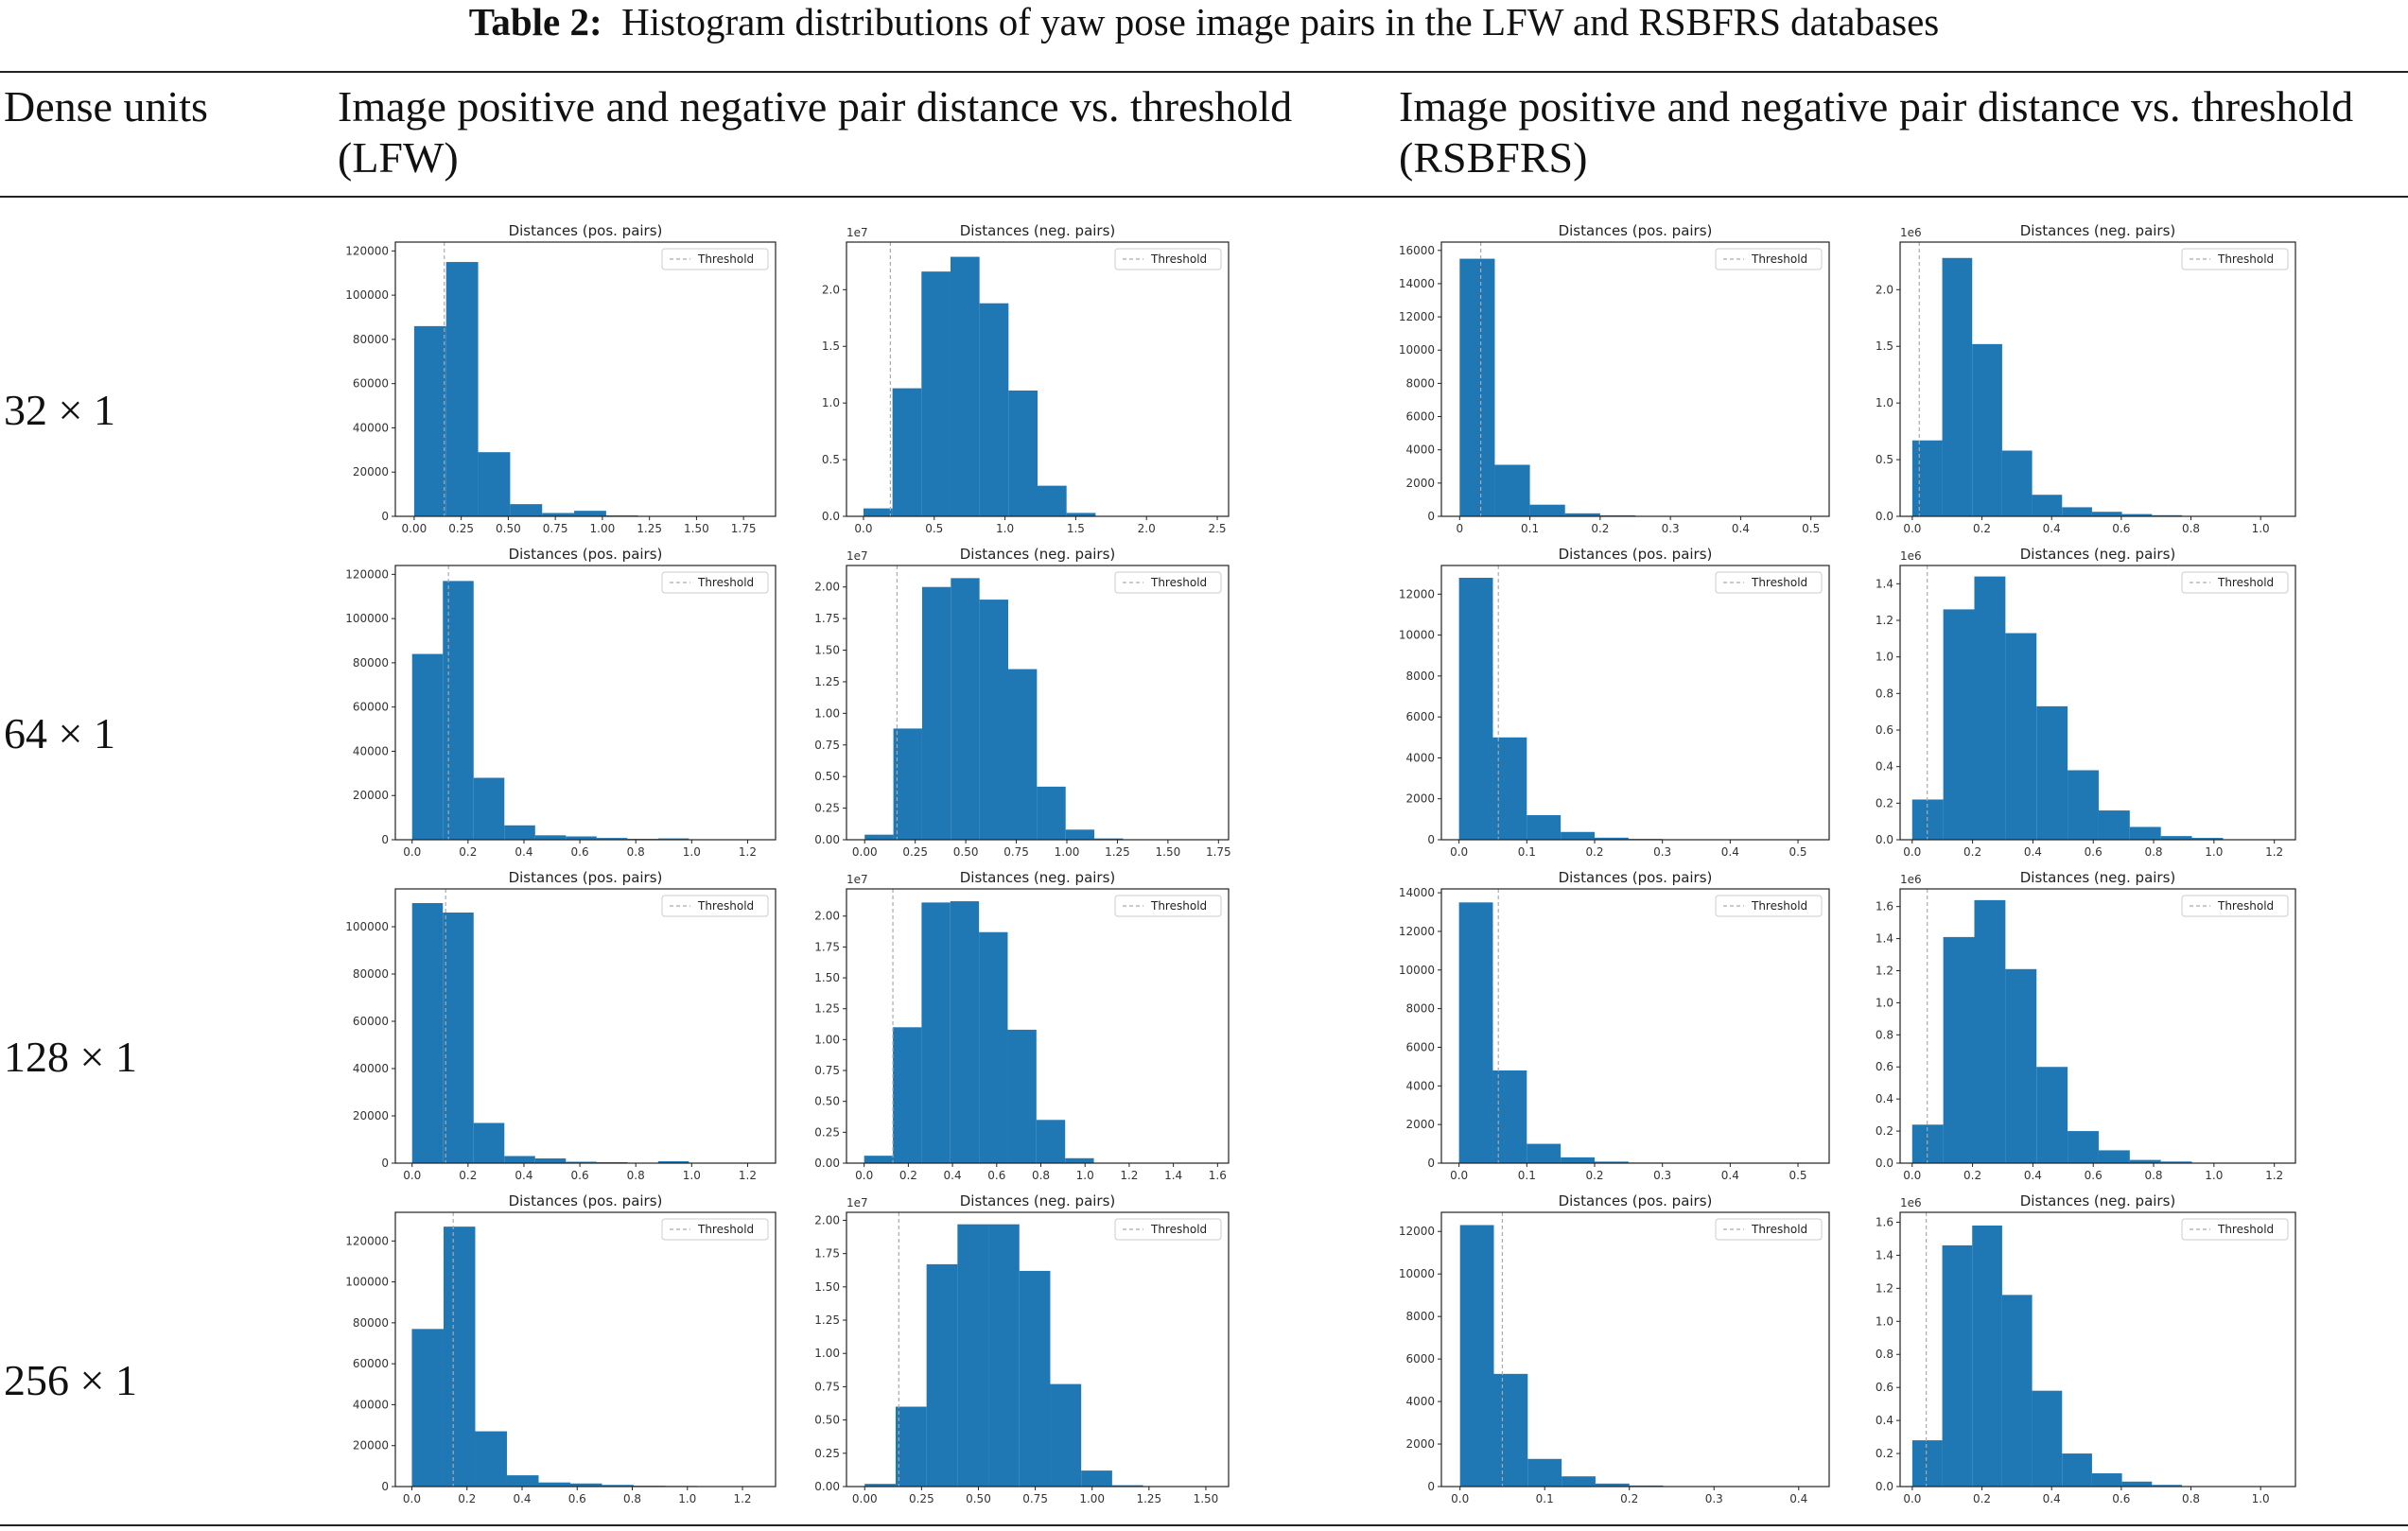 This screenshot has height=1531, width=2408. What do you see at coordinates (1417, 1231) in the screenshot?
I see `y-tick-label: 12000` at bounding box center [1417, 1231].